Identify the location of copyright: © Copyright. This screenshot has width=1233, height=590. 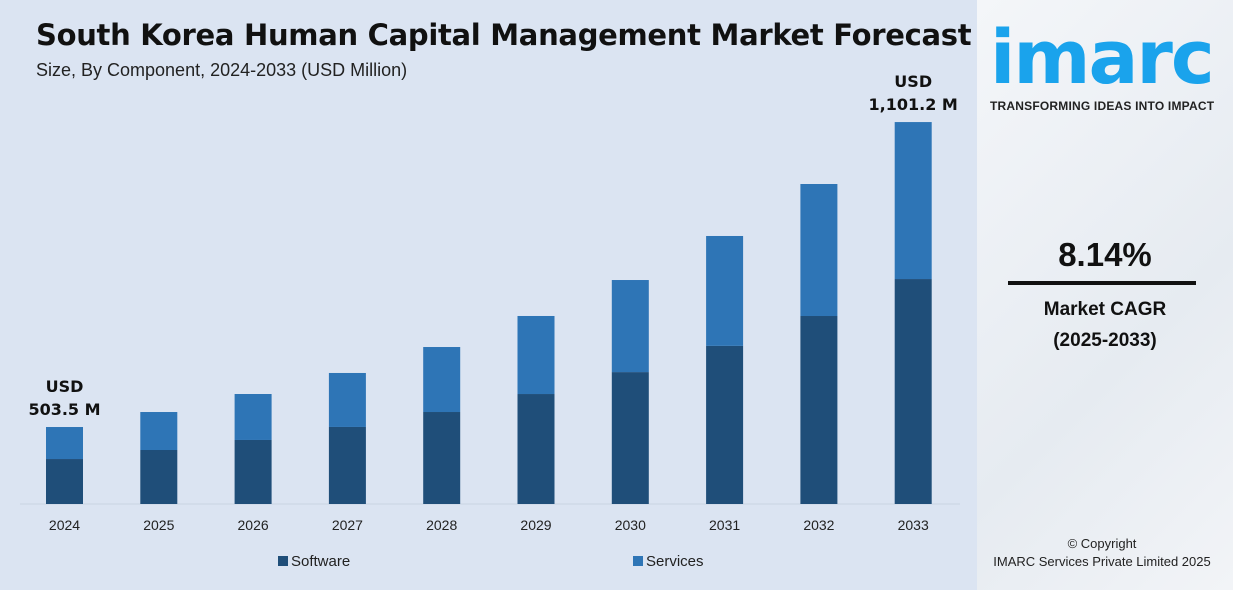
(1102, 543).